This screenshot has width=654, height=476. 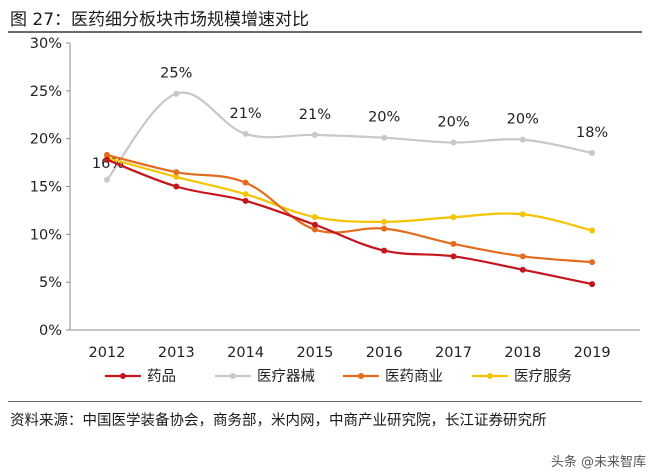 I want to click on source-divider, so click(x=325, y=401).